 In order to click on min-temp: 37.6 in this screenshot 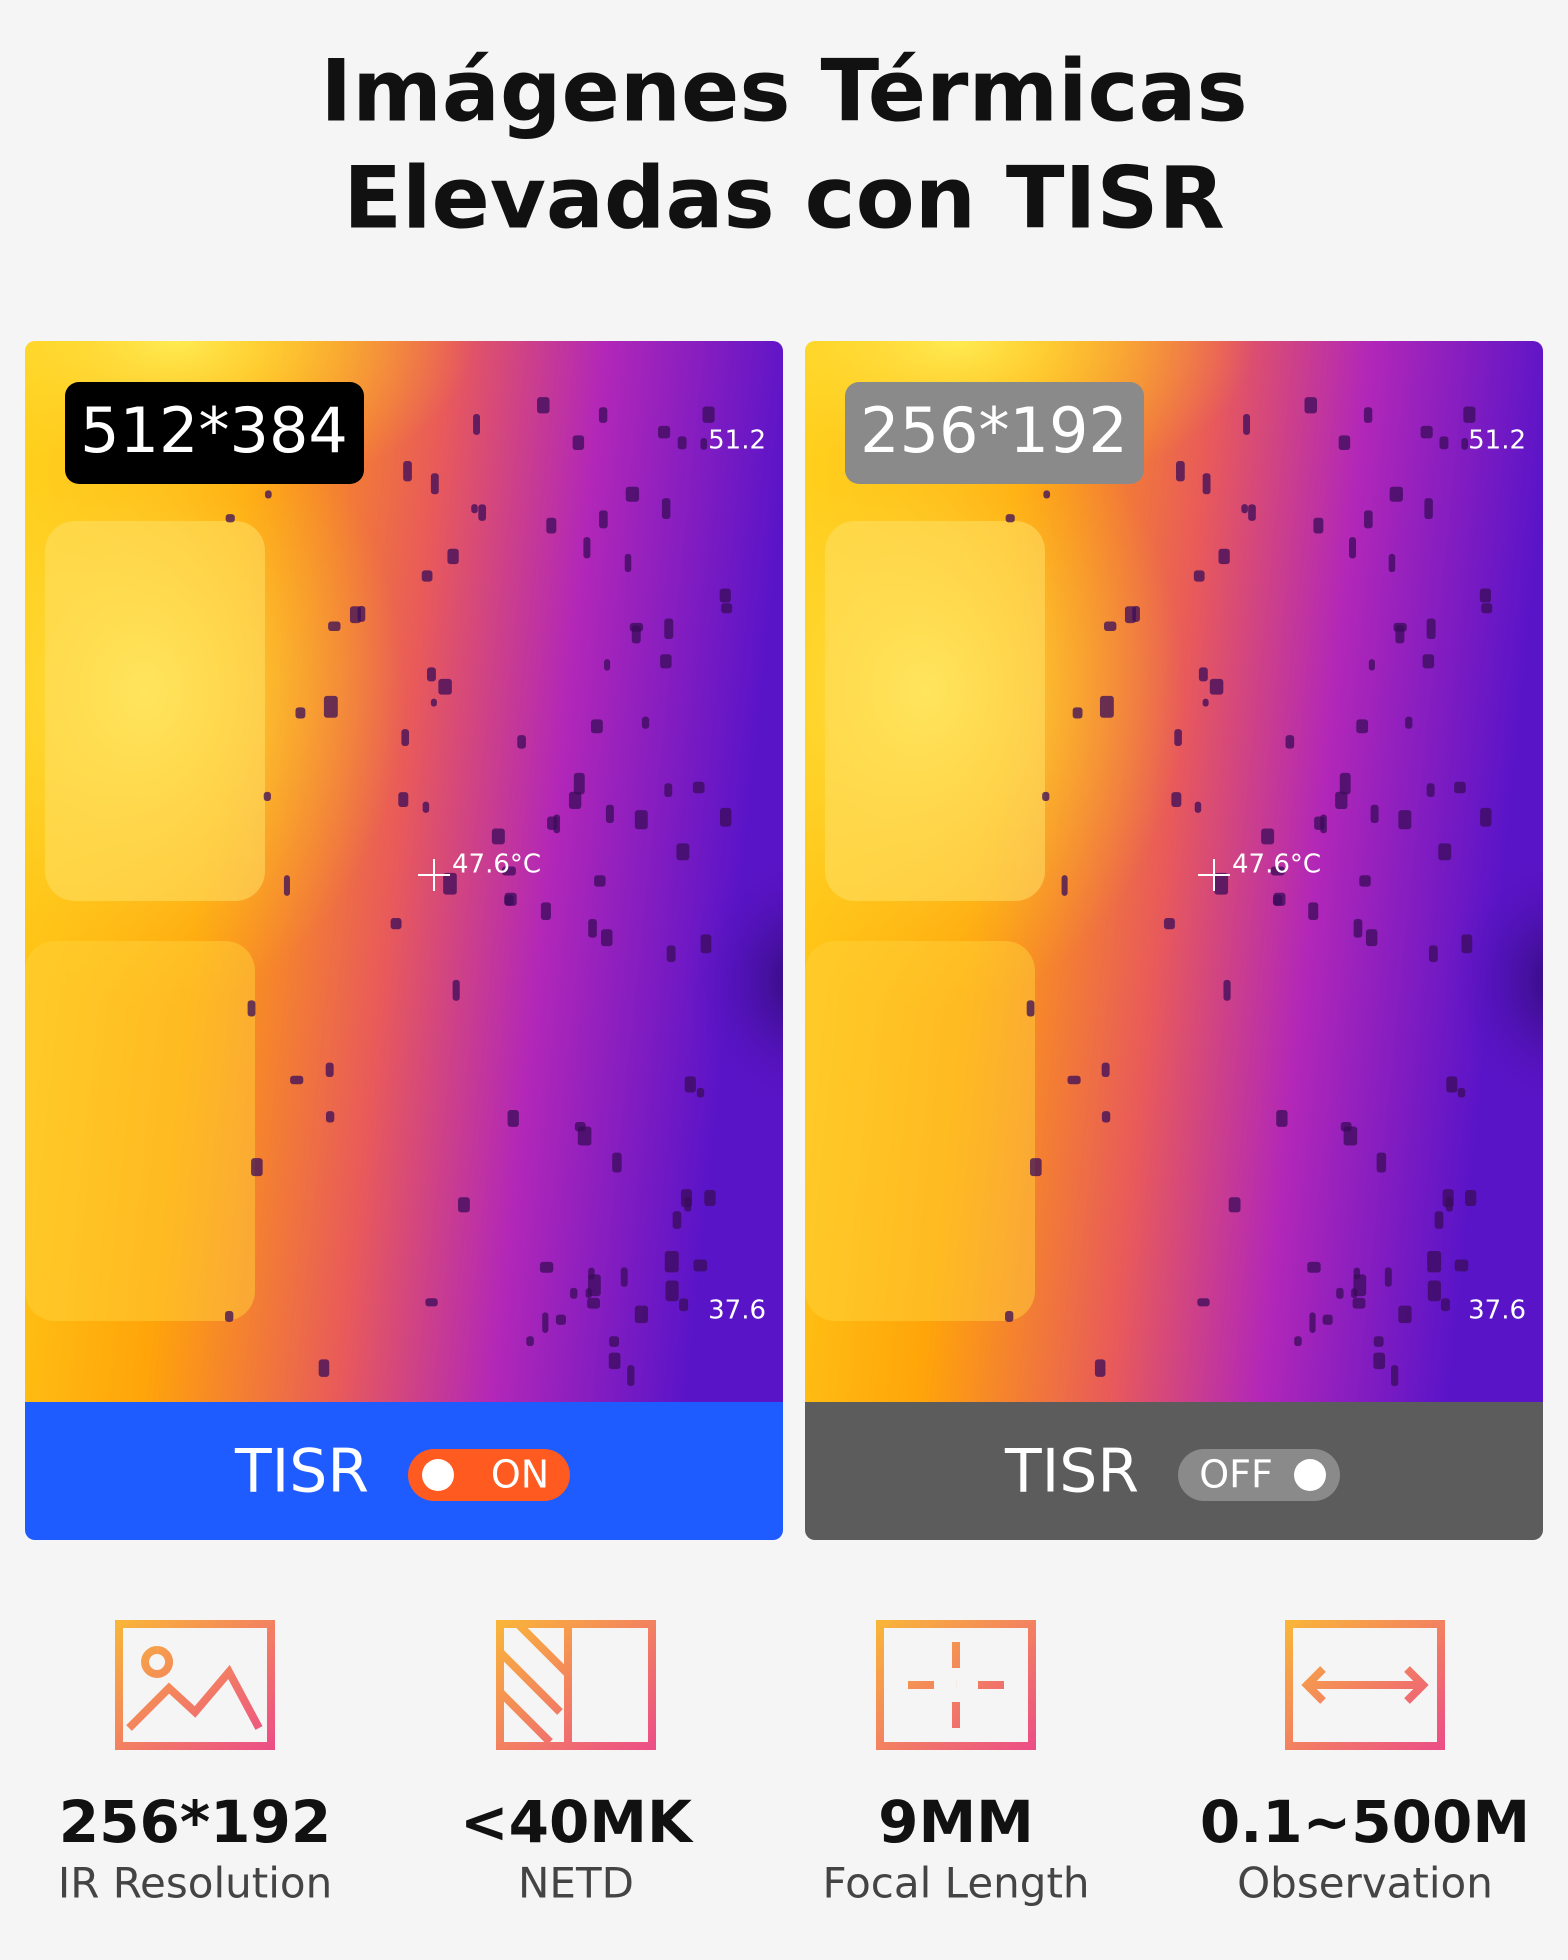, I will do `click(1497, 1311)`.